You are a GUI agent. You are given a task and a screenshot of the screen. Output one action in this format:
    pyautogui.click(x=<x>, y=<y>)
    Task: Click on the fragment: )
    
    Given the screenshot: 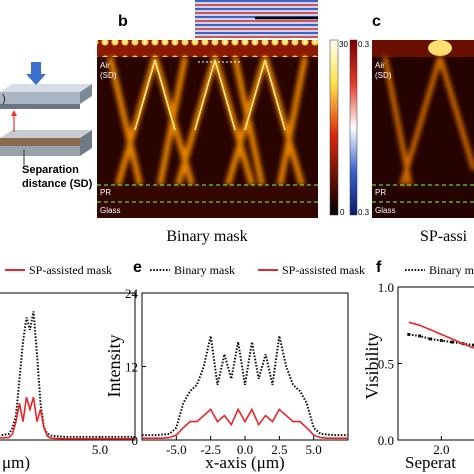 What is the action you would take?
    pyautogui.click(x=4, y=99)
    